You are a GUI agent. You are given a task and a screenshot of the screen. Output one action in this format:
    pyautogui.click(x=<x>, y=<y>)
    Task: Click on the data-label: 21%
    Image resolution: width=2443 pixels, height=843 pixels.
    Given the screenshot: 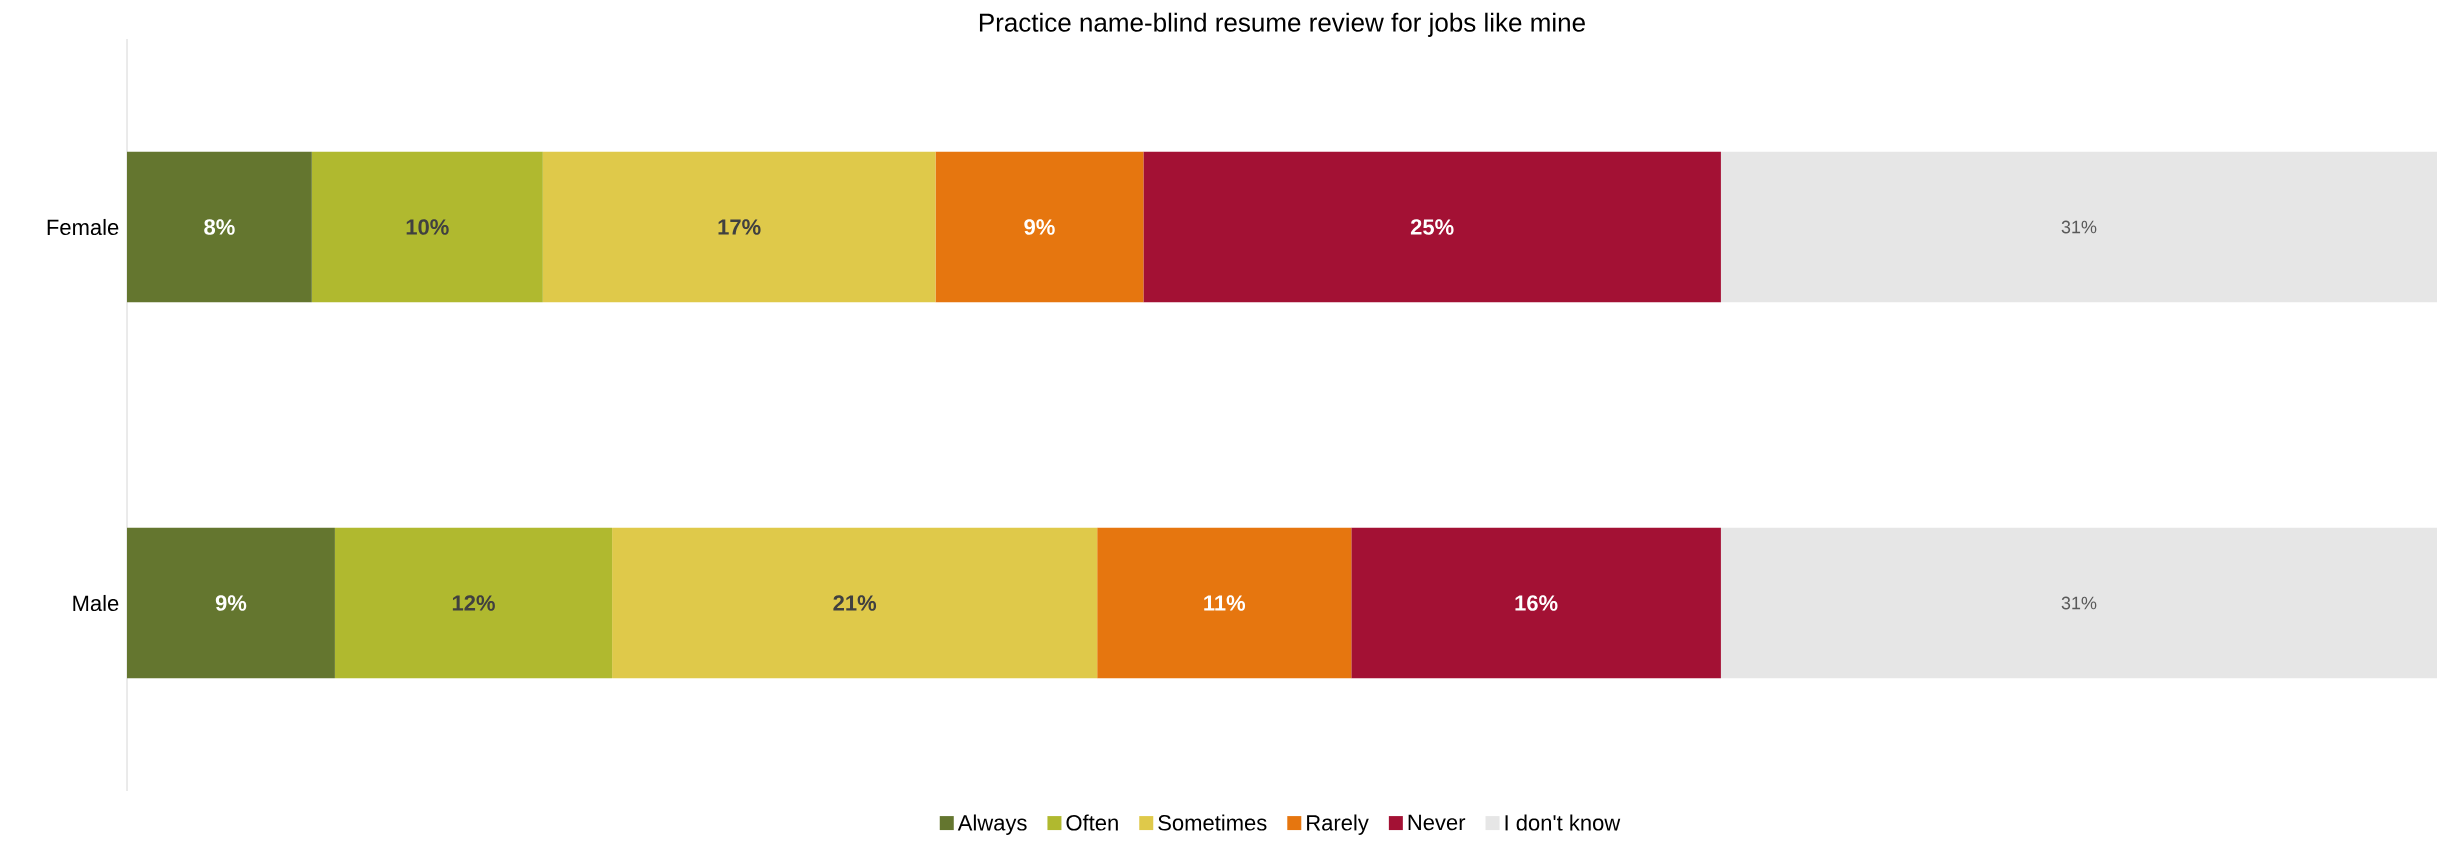 What is the action you would take?
    pyautogui.click(x=855, y=603)
    